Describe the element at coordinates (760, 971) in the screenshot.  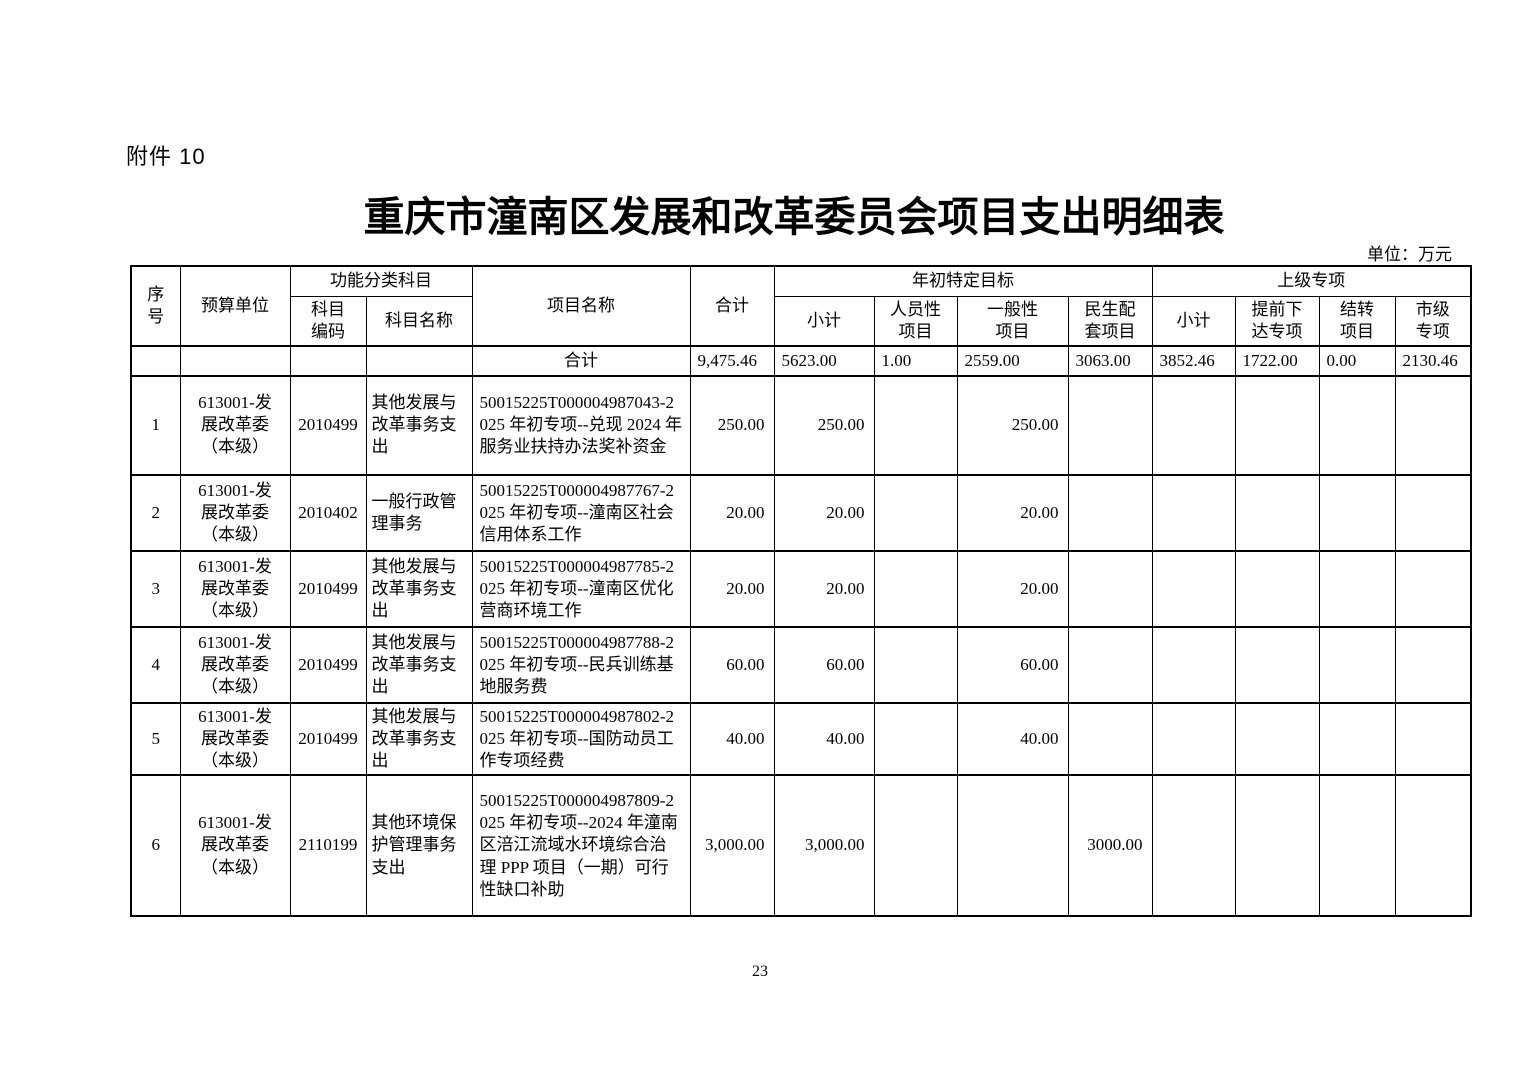
I see `page-number: 23` at that location.